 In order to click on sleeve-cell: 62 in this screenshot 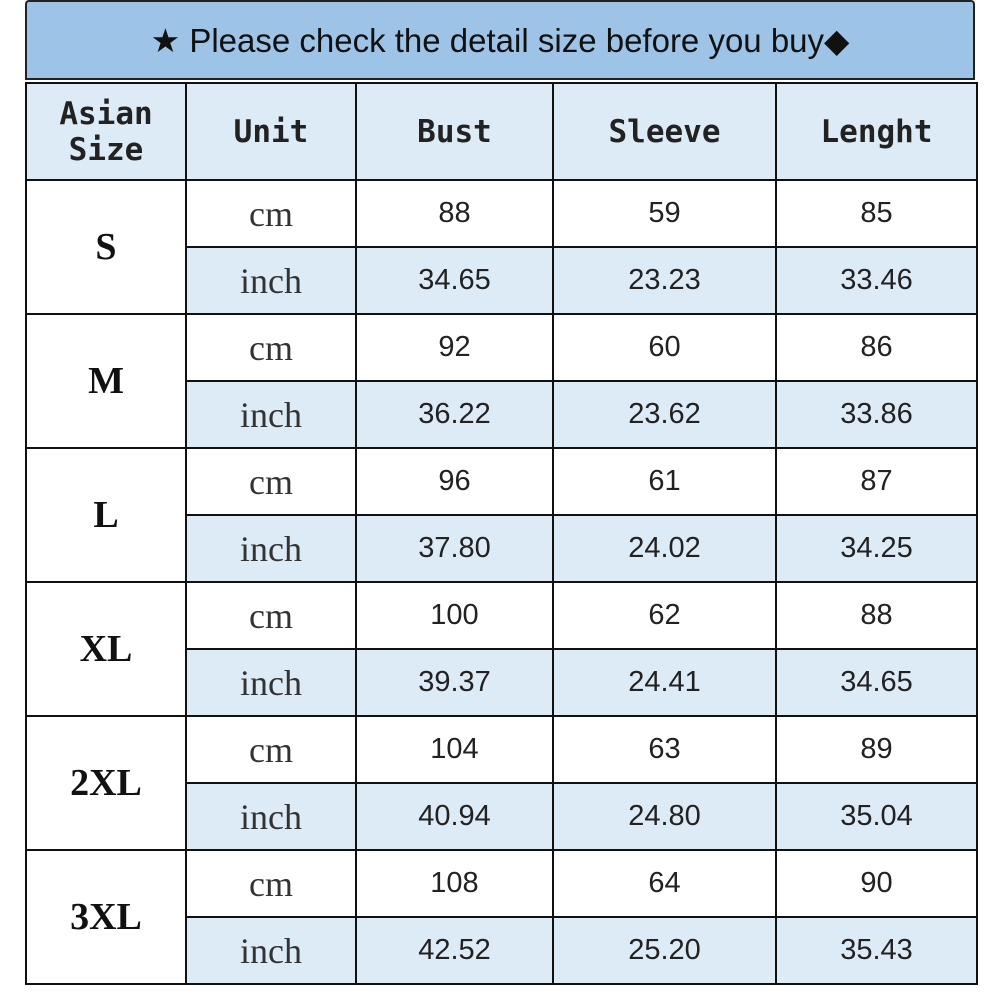, I will do `click(664, 615)`.